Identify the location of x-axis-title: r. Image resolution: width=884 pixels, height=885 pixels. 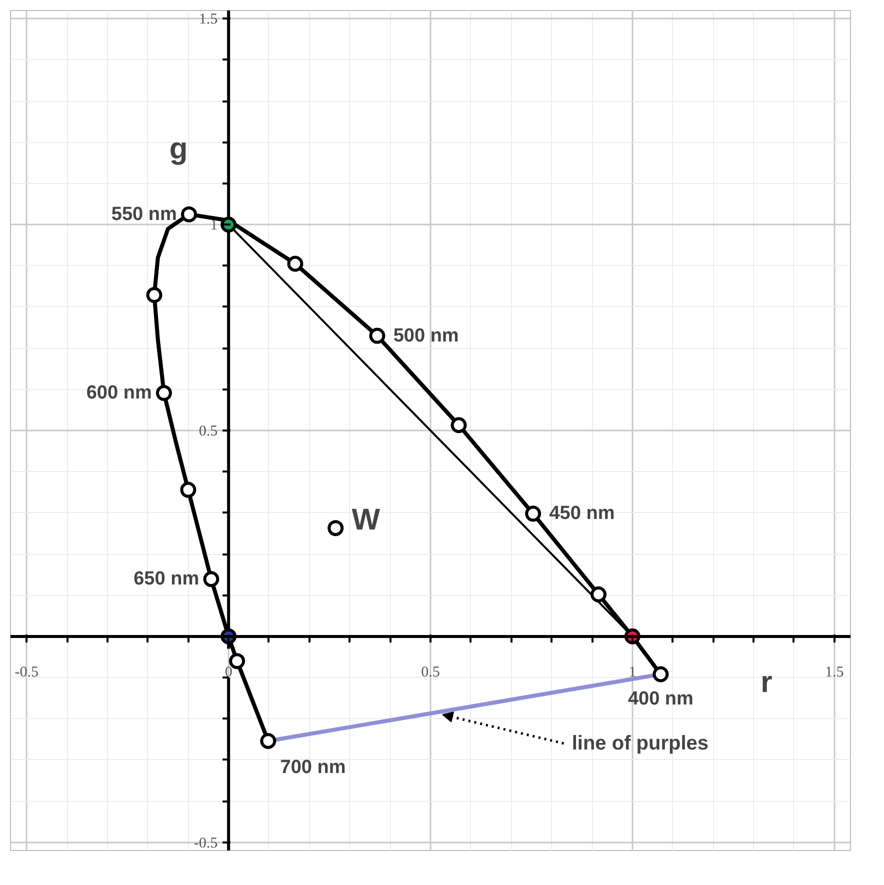
(766, 682).